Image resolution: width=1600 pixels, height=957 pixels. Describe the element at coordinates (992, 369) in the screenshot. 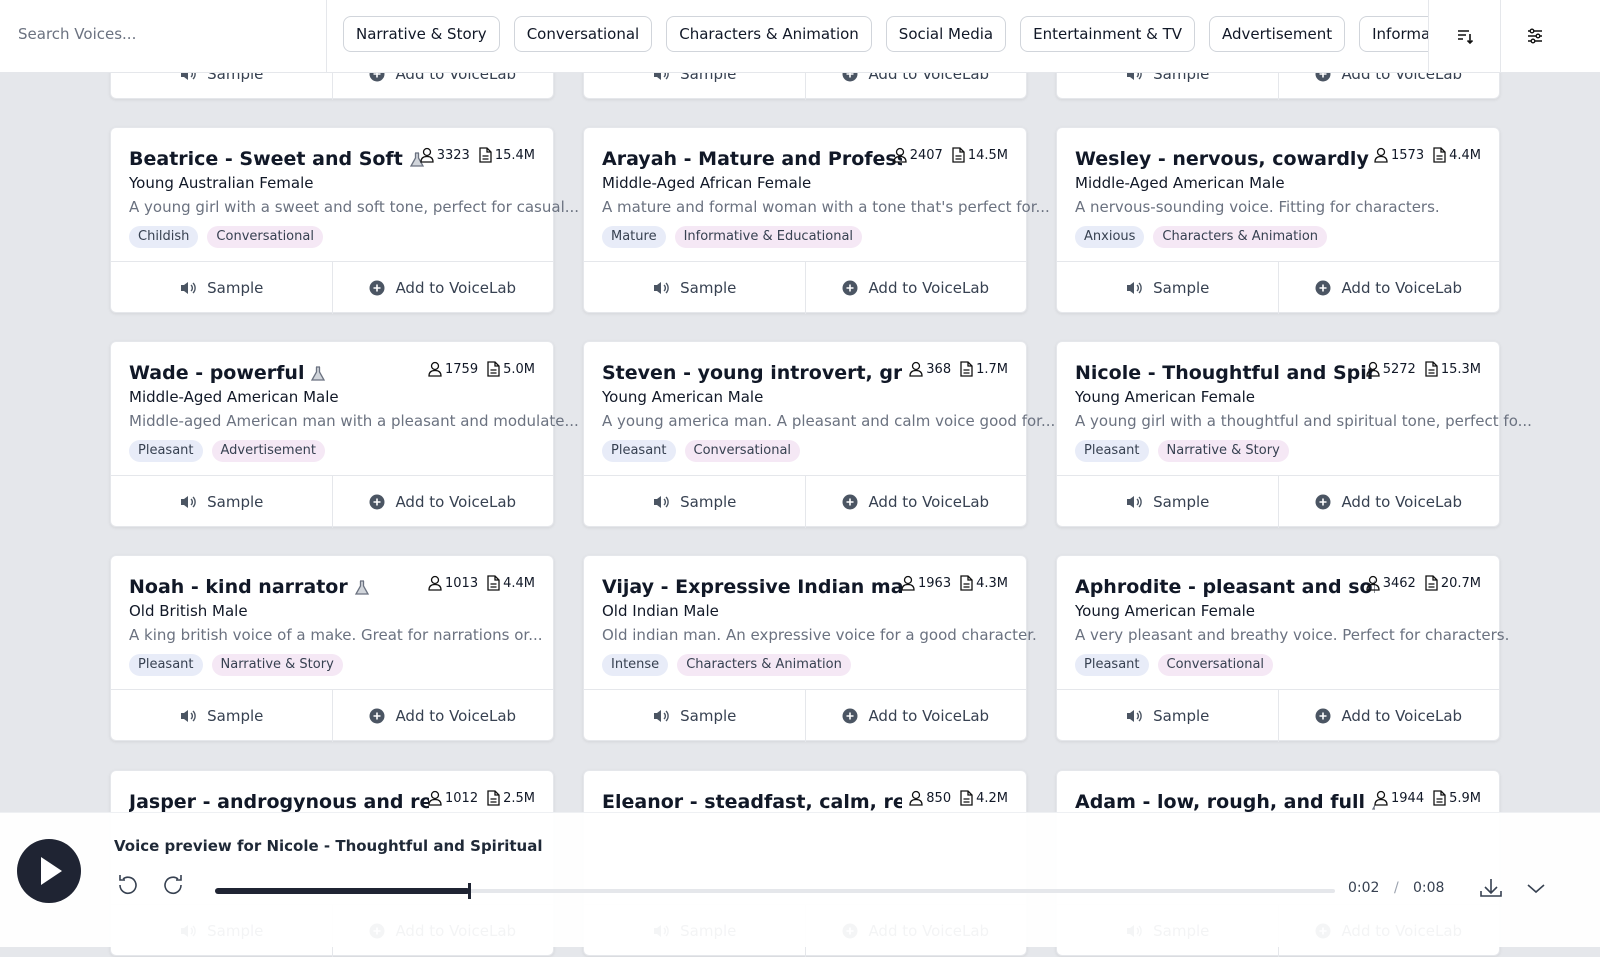

I see `chars-count: 1.7M` at that location.